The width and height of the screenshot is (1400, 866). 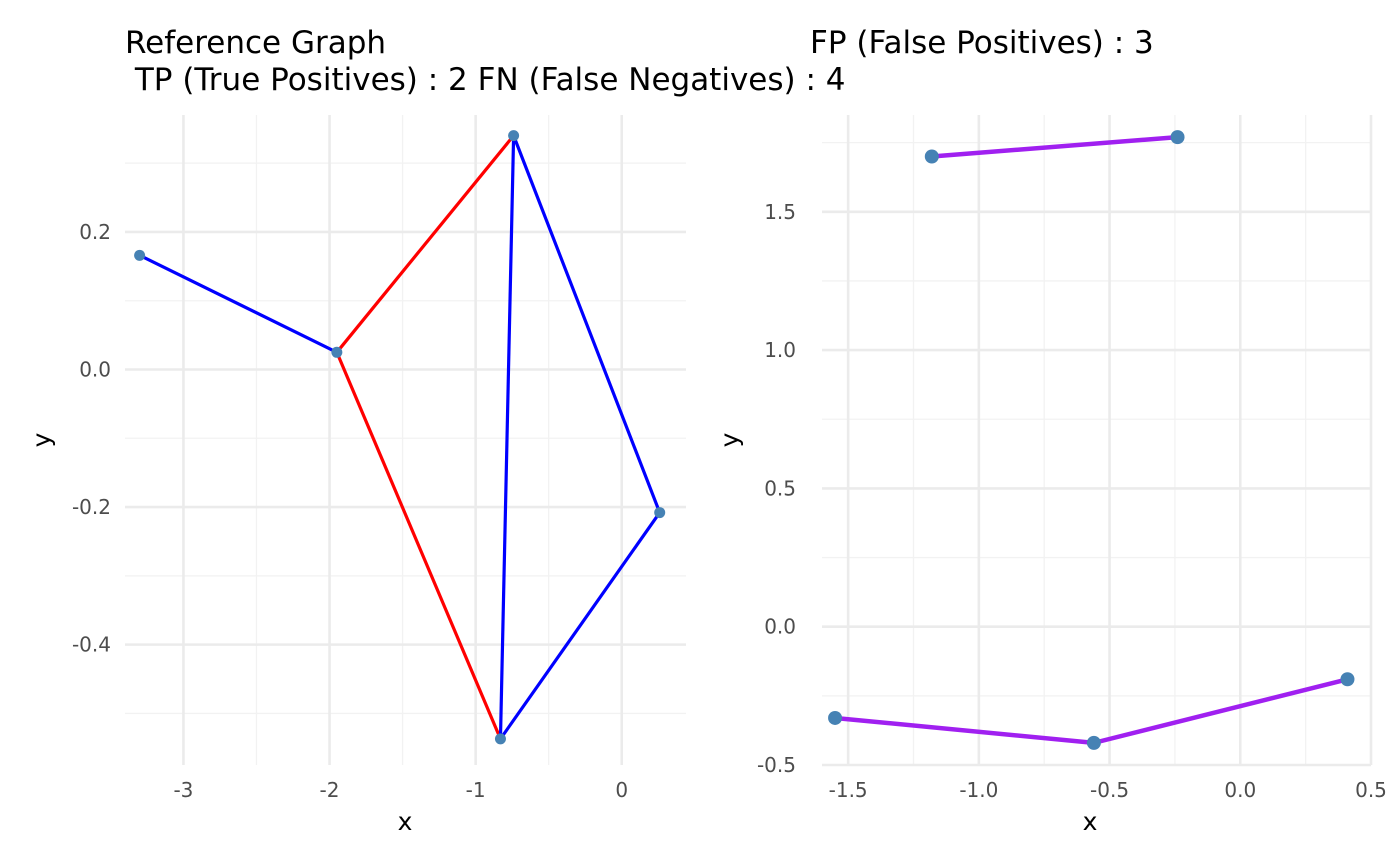 What do you see at coordinates (621, 790) in the screenshot?
I see `x-tick-label: 0` at bounding box center [621, 790].